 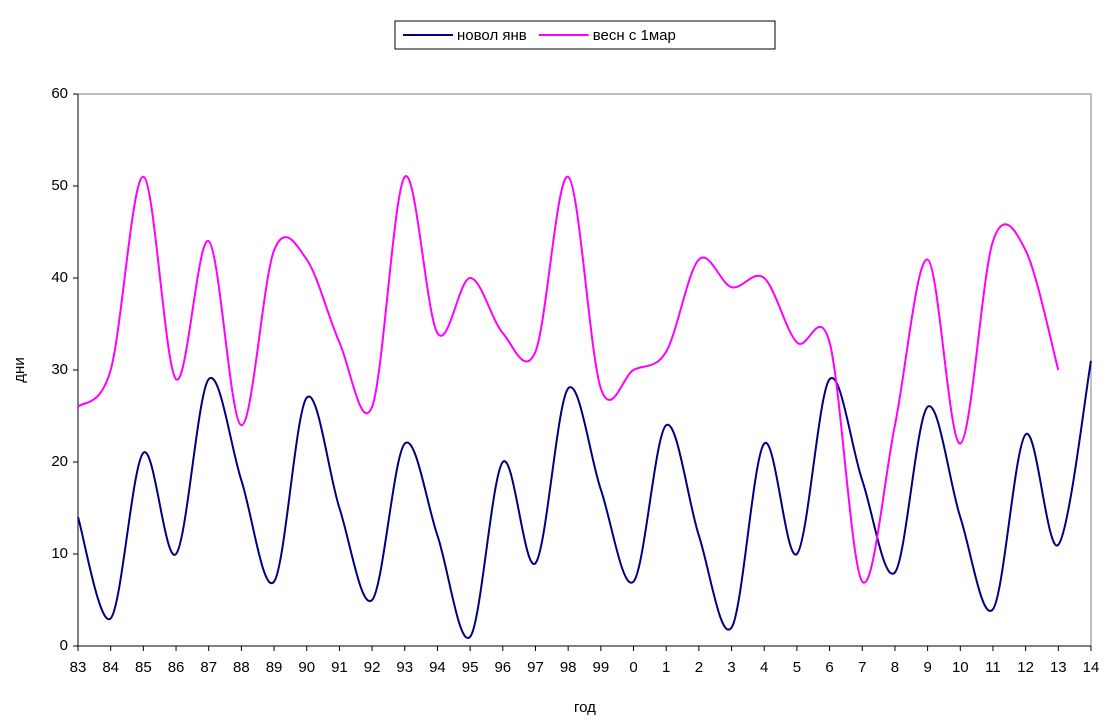 What do you see at coordinates (829, 667) in the screenshot?
I see `x-tick-label: 6` at bounding box center [829, 667].